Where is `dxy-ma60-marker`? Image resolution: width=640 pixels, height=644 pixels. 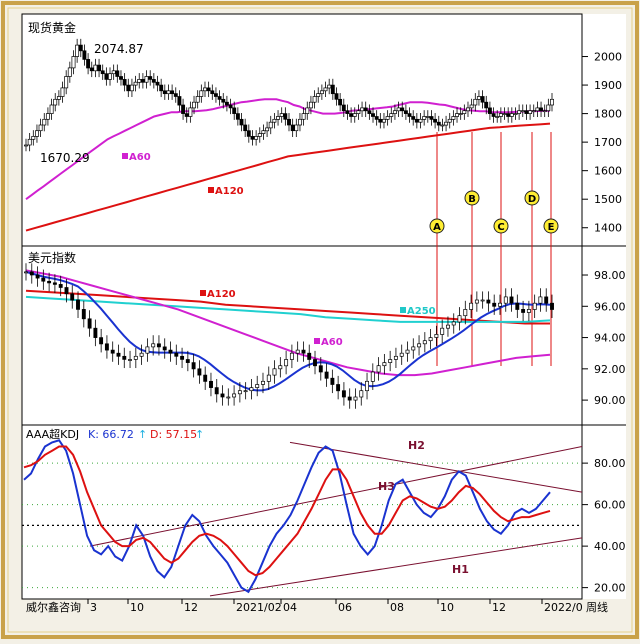 dxy-ma60-marker is located at coordinates (317, 341).